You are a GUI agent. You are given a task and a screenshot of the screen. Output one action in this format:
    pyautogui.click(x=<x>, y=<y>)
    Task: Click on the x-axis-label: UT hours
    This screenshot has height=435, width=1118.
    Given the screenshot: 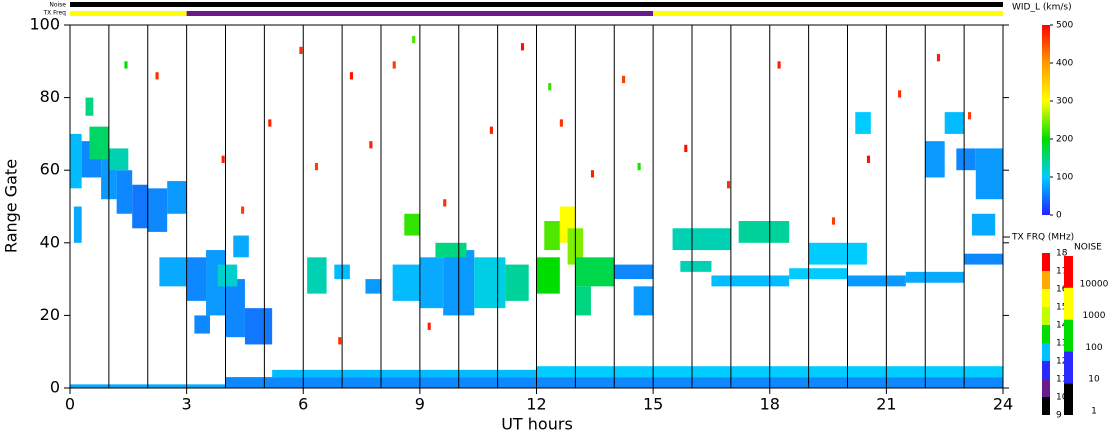 What is the action you would take?
    pyautogui.click(x=537, y=424)
    